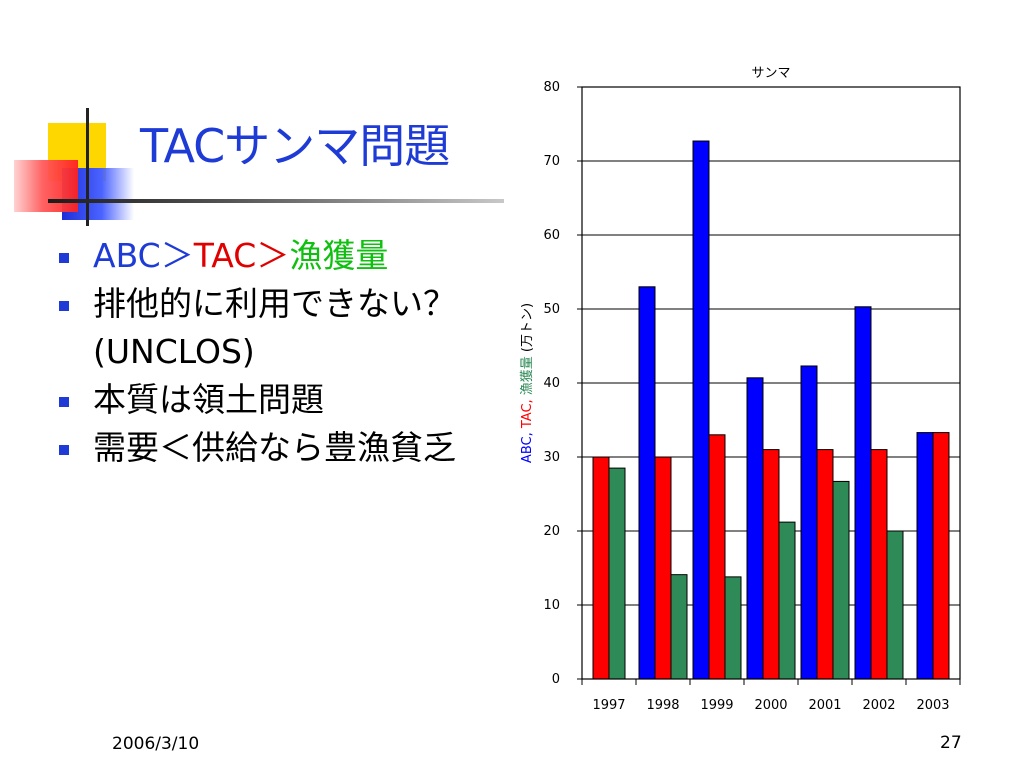  Describe the element at coordinates (601, 568) in the screenshot. I see `bar-tac-1997` at that location.